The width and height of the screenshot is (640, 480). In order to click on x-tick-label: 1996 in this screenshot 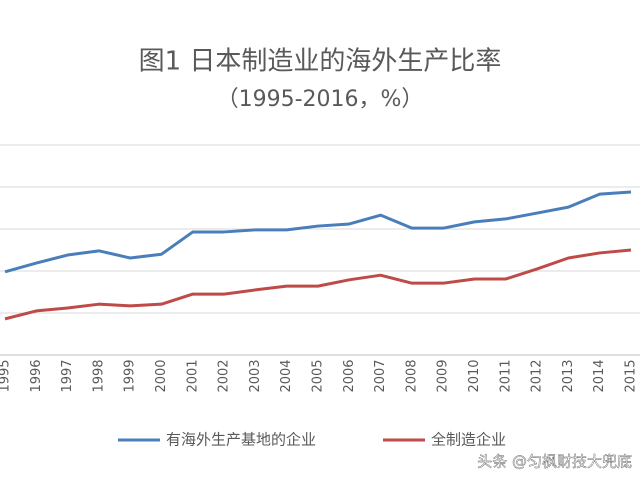, I will do `click(36, 375)`.